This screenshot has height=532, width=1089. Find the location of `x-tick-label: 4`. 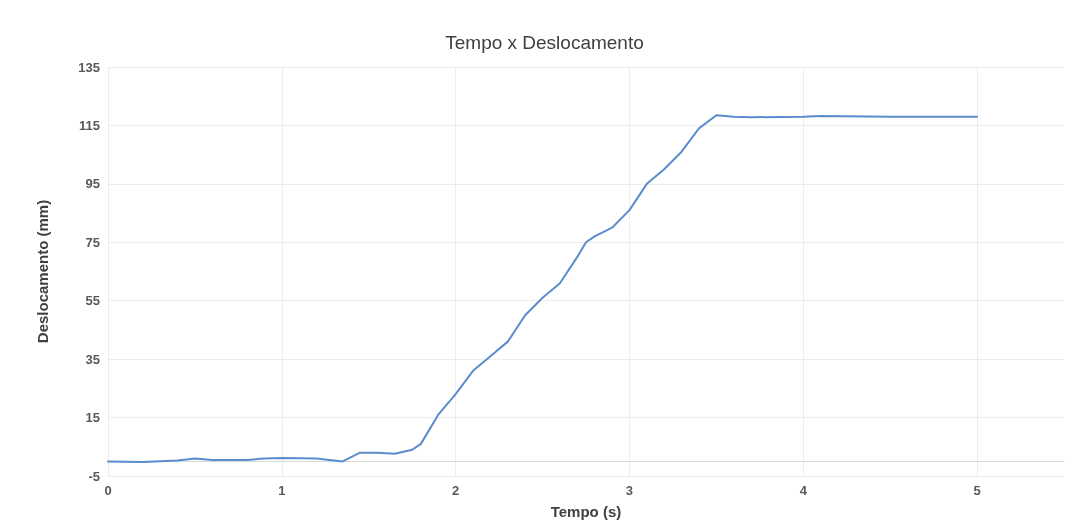

x-tick-label: 4 is located at coordinates (803, 490).